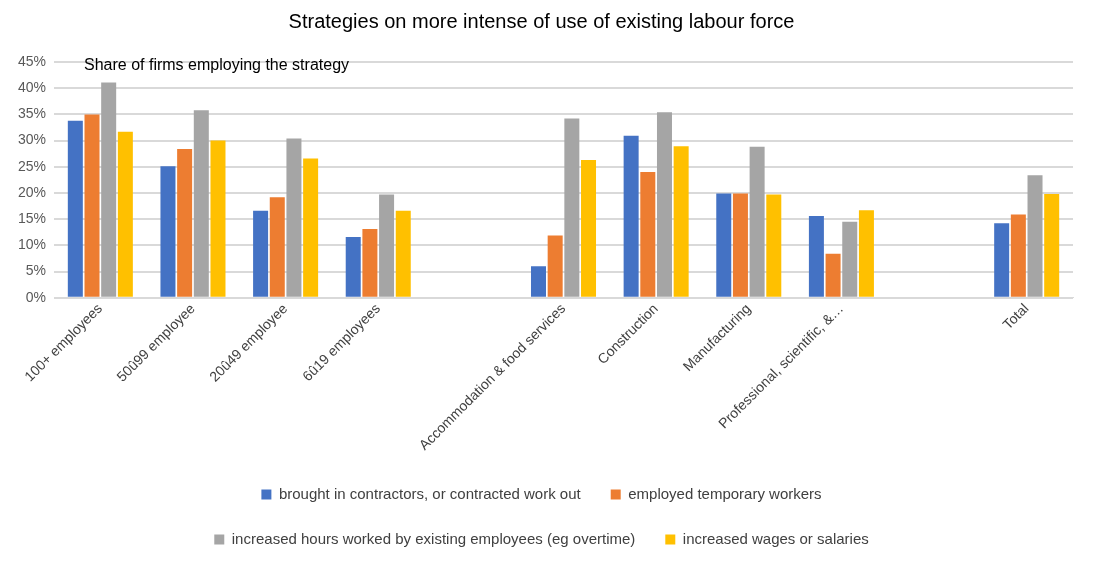 The height and width of the screenshot is (567, 1103). What do you see at coordinates (775, 538) in the screenshot?
I see `legend-label: increased wages or salaries` at bounding box center [775, 538].